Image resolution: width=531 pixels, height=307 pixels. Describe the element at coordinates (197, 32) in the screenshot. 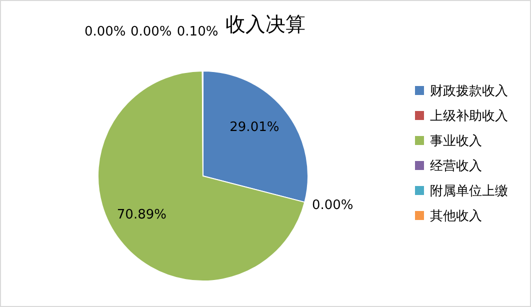

I see `data-label: 0.10%` at that location.